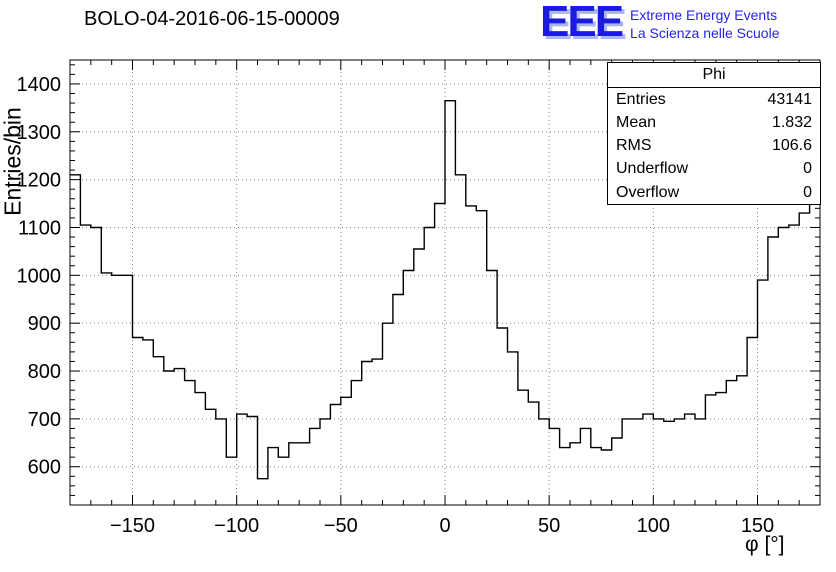 This screenshot has width=836, height=572. What do you see at coordinates (765, 544) in the screenshot?
I see `x-axis-label: φ [°]` at bounding box center [765, 544].